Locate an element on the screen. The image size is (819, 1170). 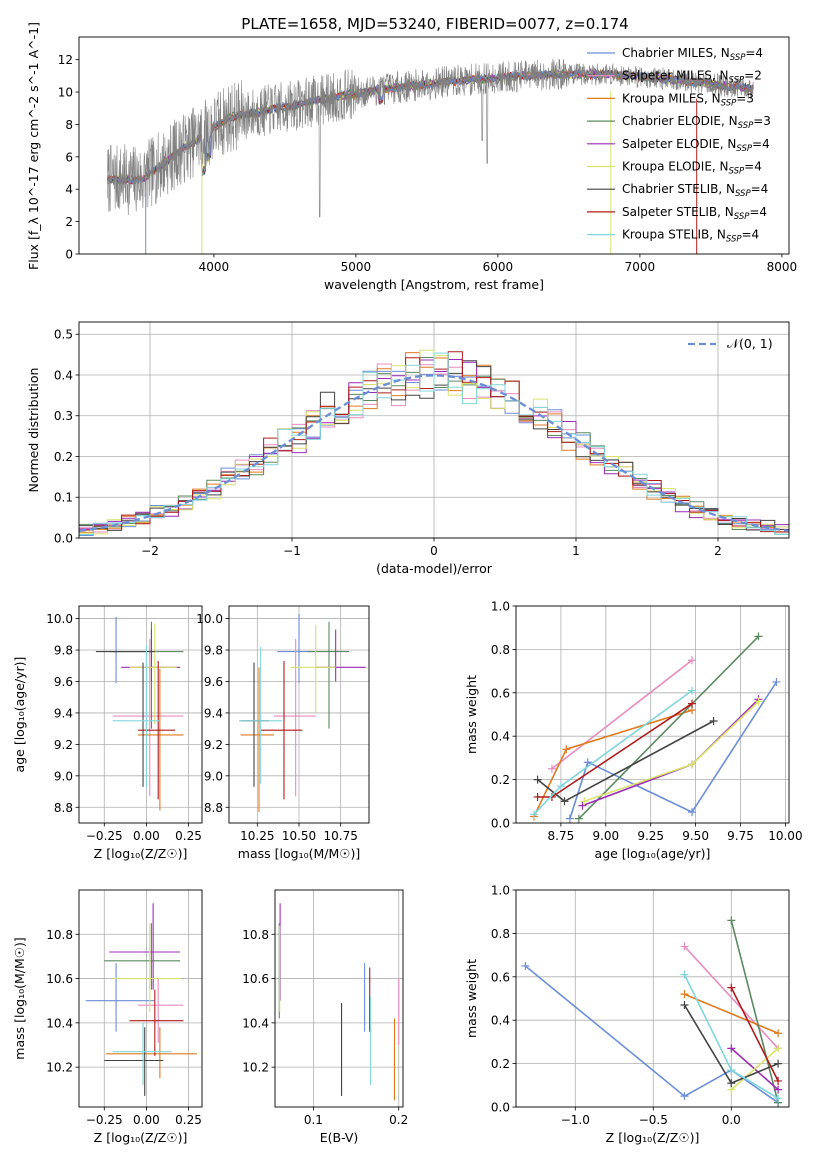
y-tick-label: 9.8 is located at coordinates (213, 651).